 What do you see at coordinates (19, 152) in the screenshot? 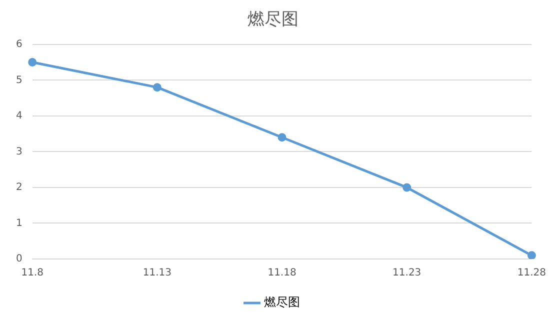
I see `y-tick-label: 3` at bounding box center [19, 152].